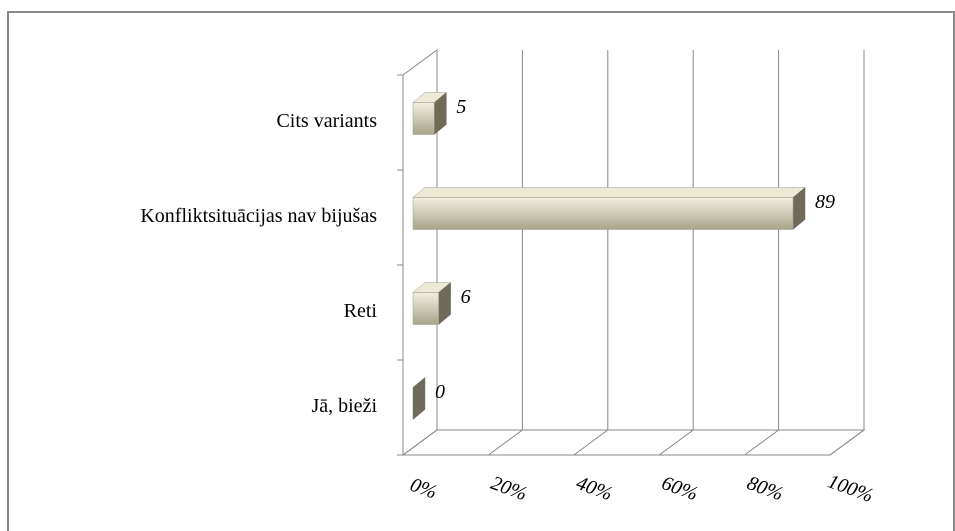 This screenshot has width=955, height=531. Describe the element at coordinates (461, 107) in the screenshot. I see `value-label: 5` at that location.